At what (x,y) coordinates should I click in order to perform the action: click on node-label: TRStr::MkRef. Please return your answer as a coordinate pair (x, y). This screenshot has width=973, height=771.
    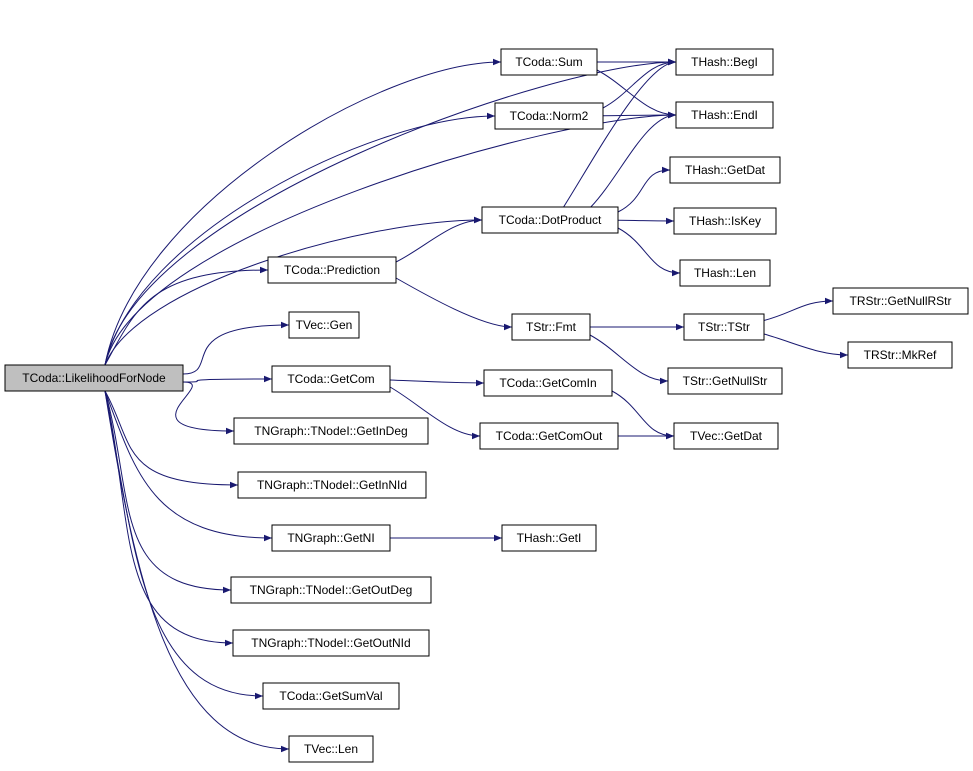
    Looking at the image, I should click on (900, 355).